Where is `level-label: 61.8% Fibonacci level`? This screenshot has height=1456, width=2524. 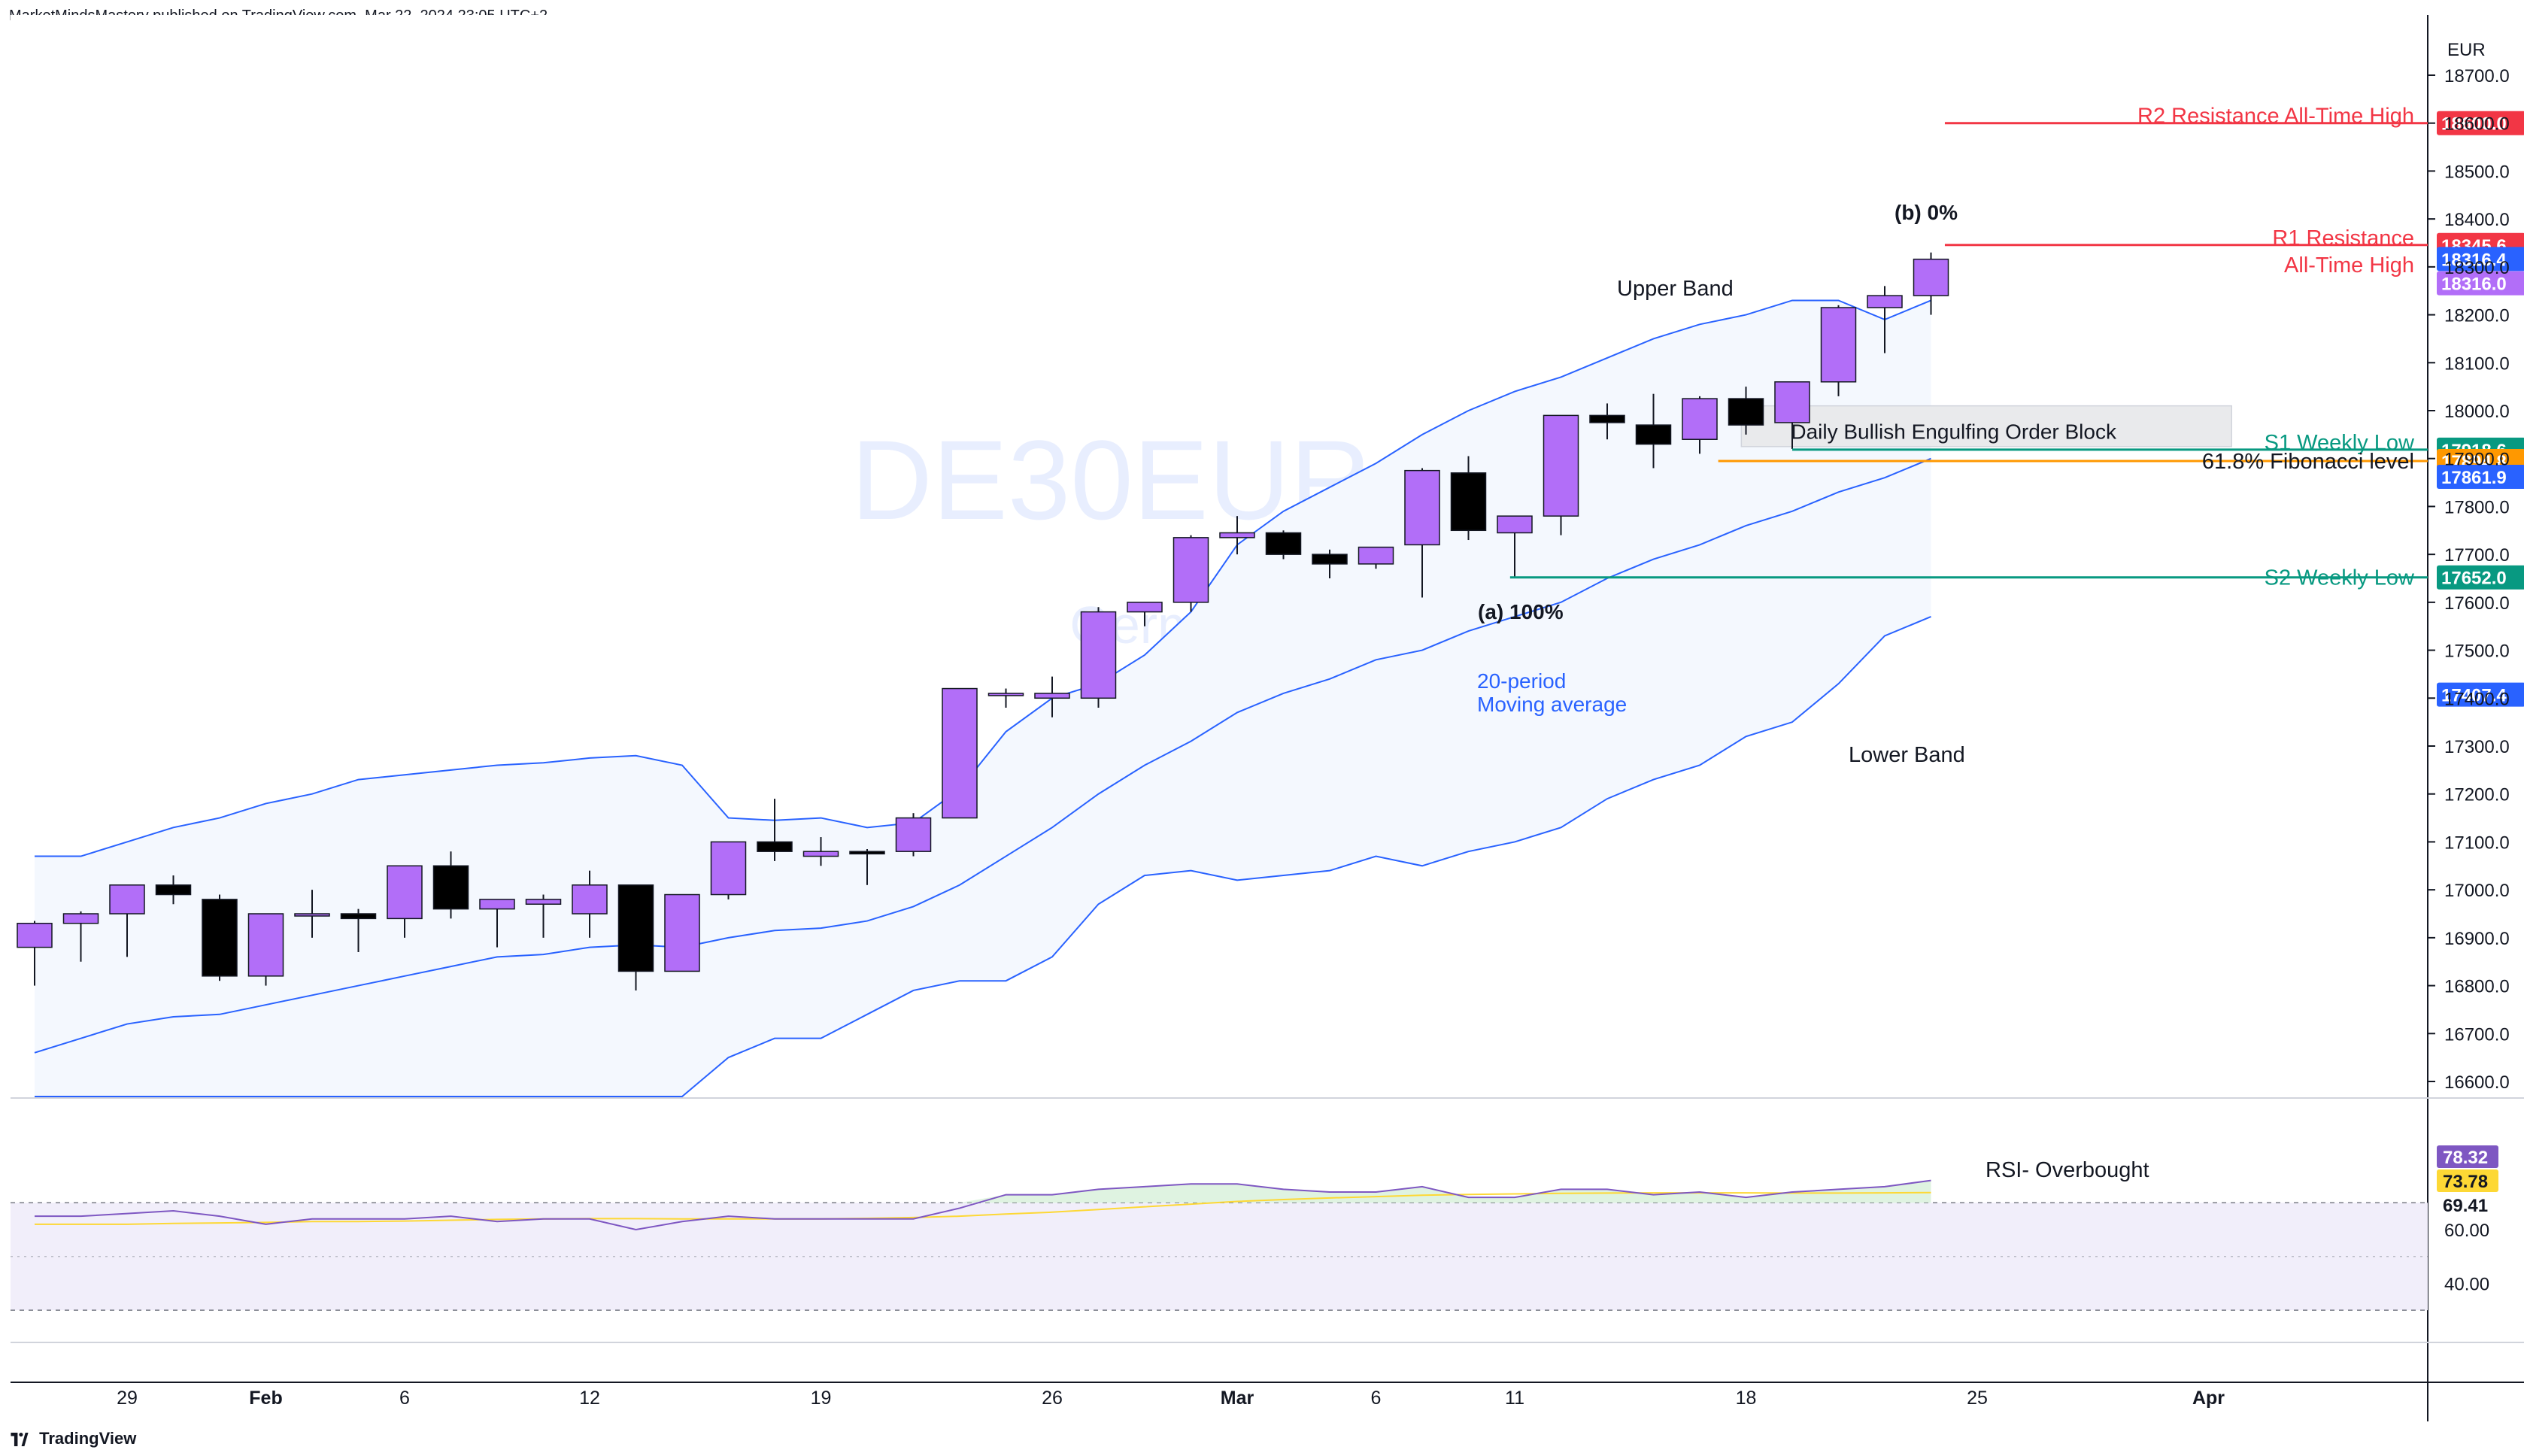 level-label: 61.8% Fibonacci level is located at coordinates (2308, 462).